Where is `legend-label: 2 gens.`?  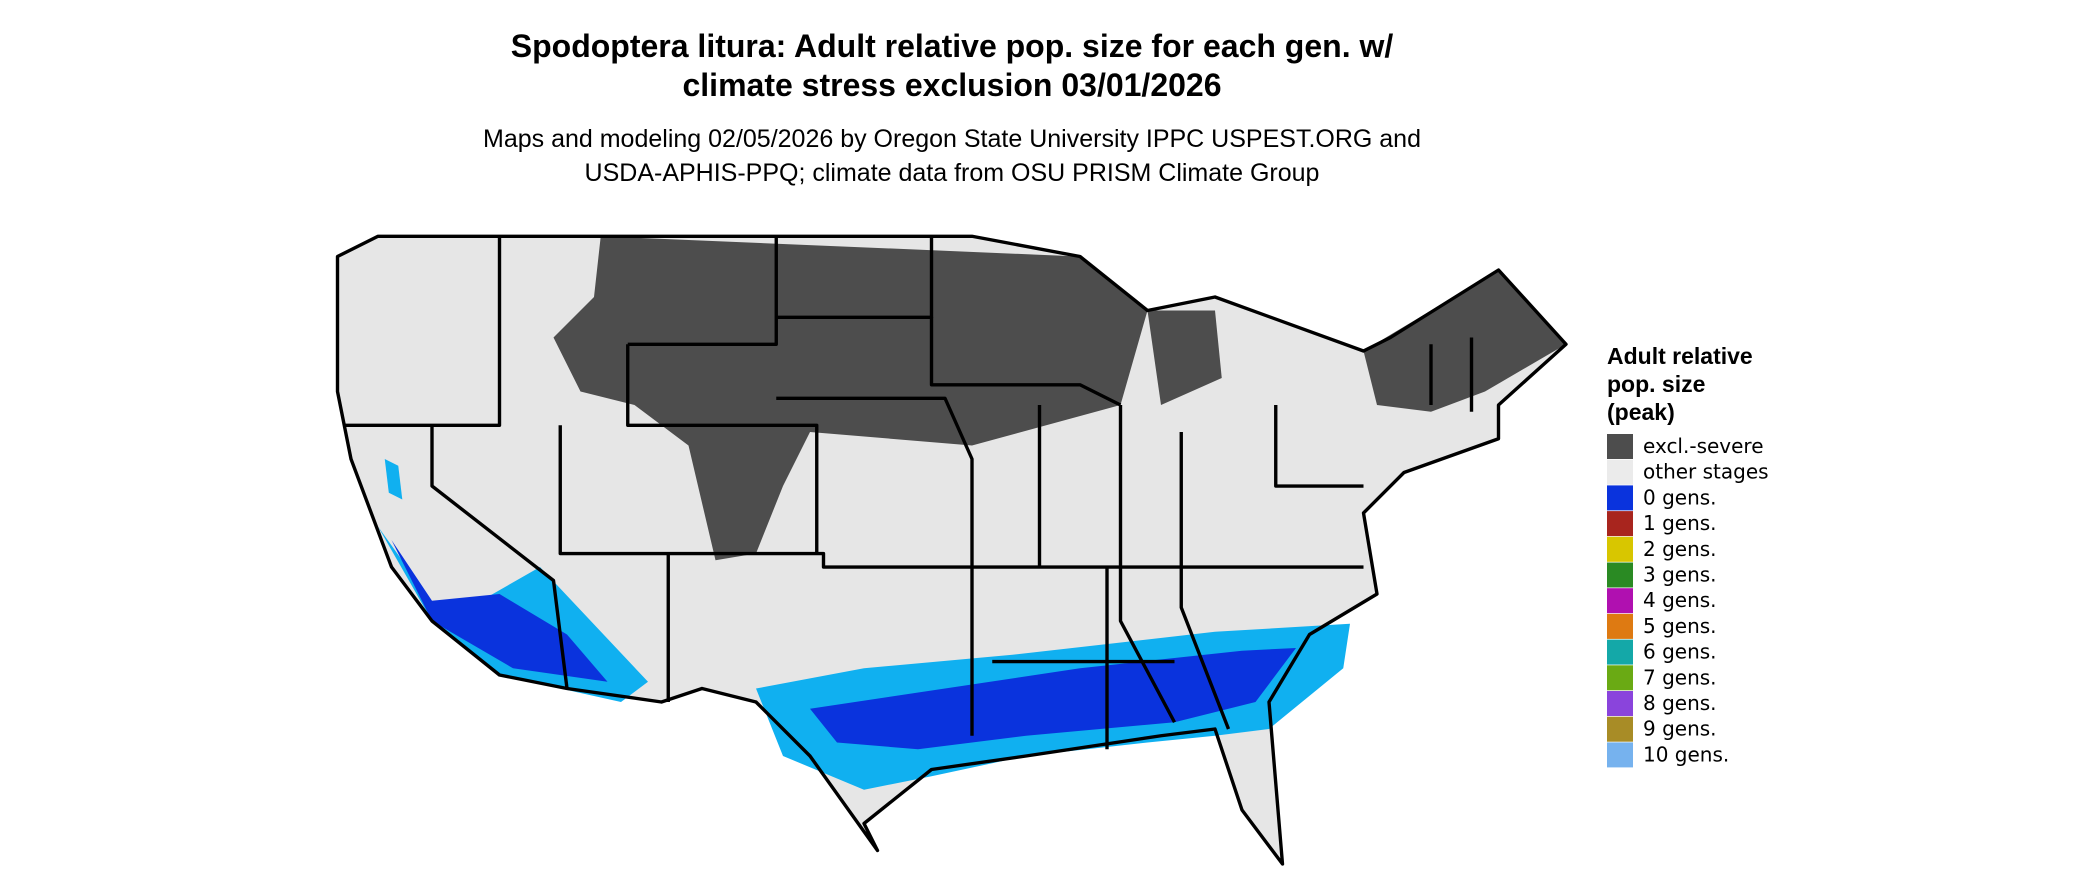
legend-label: 2 gens. is located at coordinates (1680, 549).